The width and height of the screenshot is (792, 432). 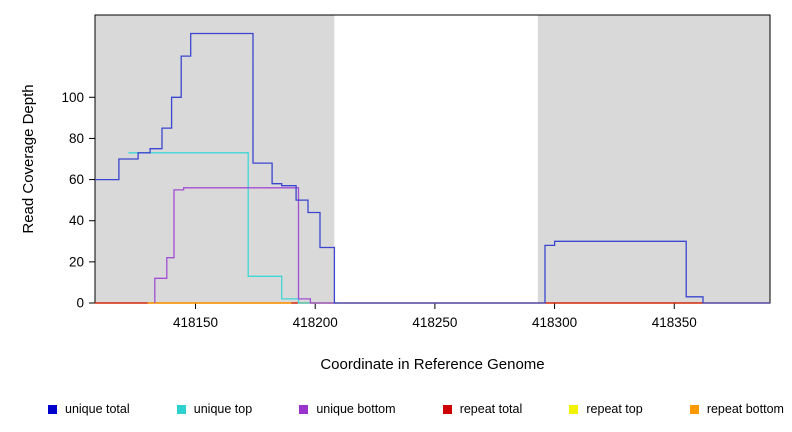 I want to click on legend-label: repeat total, so click(x=491, y=409).